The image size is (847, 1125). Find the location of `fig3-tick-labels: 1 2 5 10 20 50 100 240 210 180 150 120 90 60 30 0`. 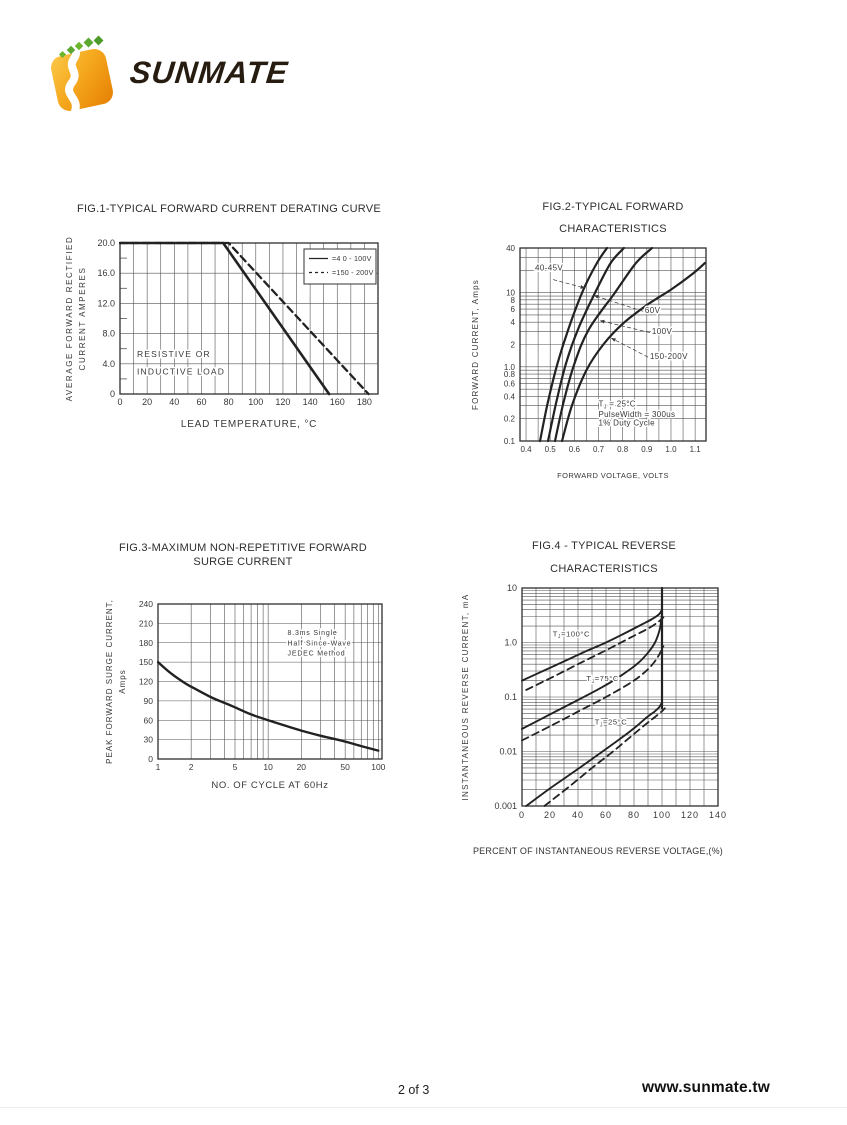

fig3-tick-labels: 1 2 5 10 20 50 100 240 210 180 150 120 90 60 30 0 is located at coordinates (262, 685).